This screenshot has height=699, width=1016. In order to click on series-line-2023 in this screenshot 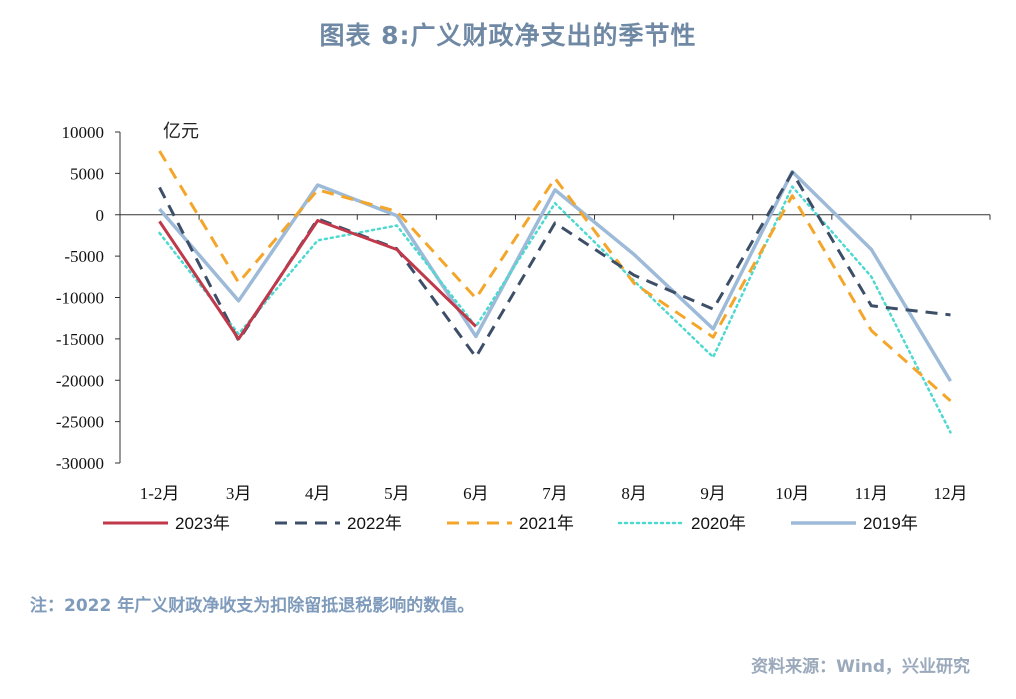, I will do `click(317, 280)`.